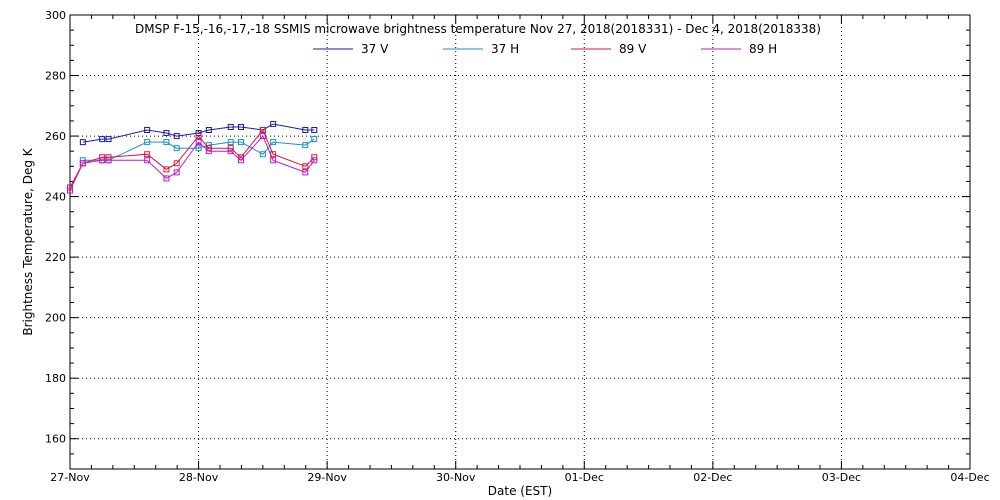 The height and width of the screenshot is (500, 1000). Describe the element at coordinates (456, 477) in the screenshot. I see `x-tick-label: 30-Nov` at that location.